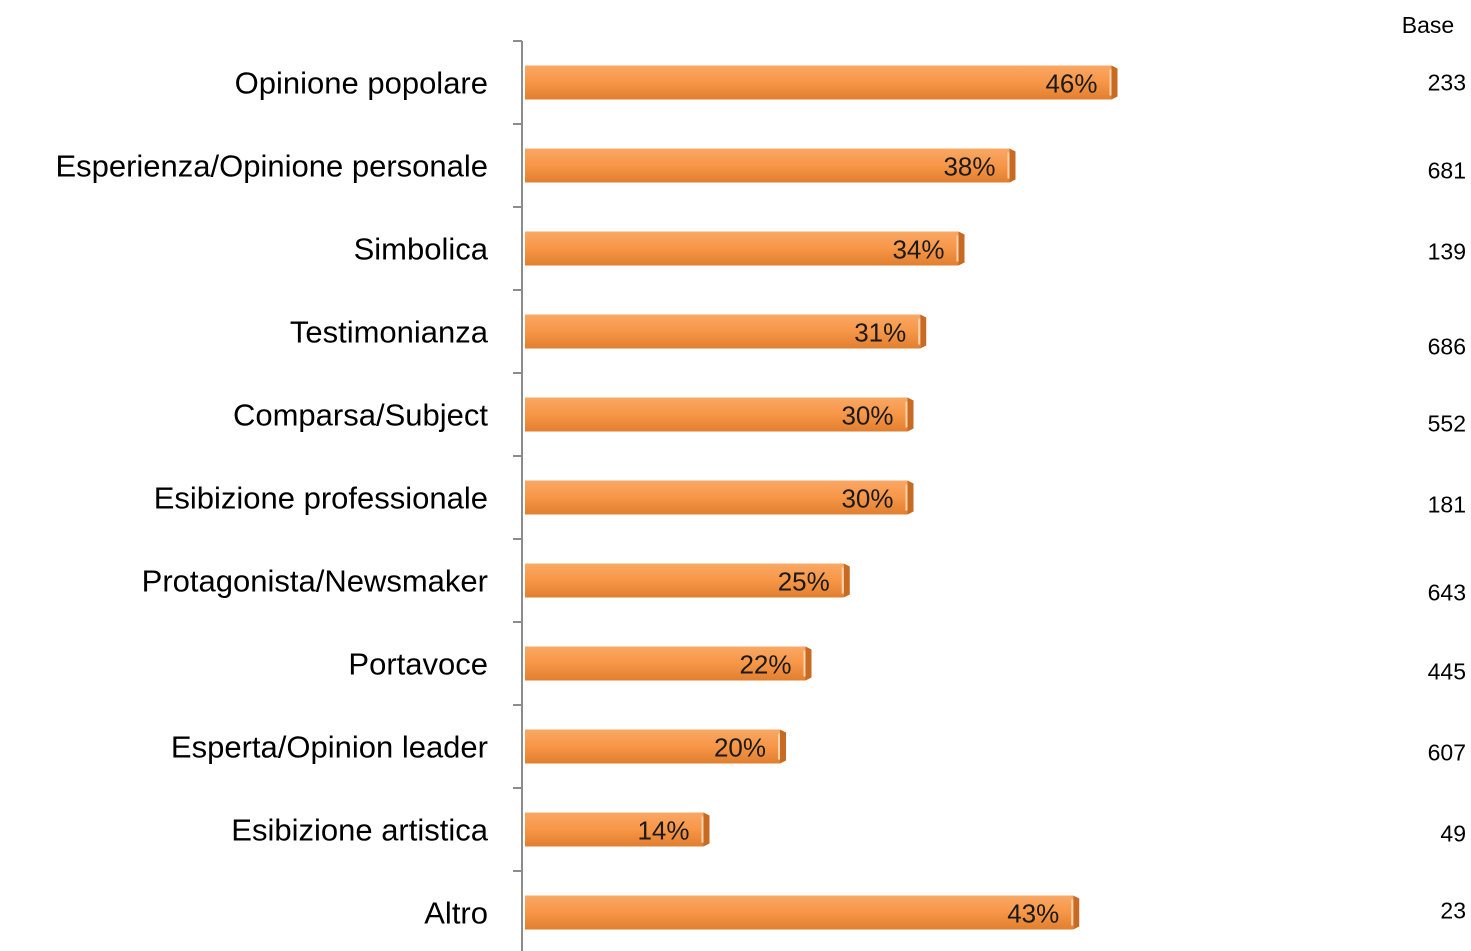  What do you see at coordinates (804, 582) in the screenshot?
I see `bar-value-label: 25%` at bounding box center [804, 582].